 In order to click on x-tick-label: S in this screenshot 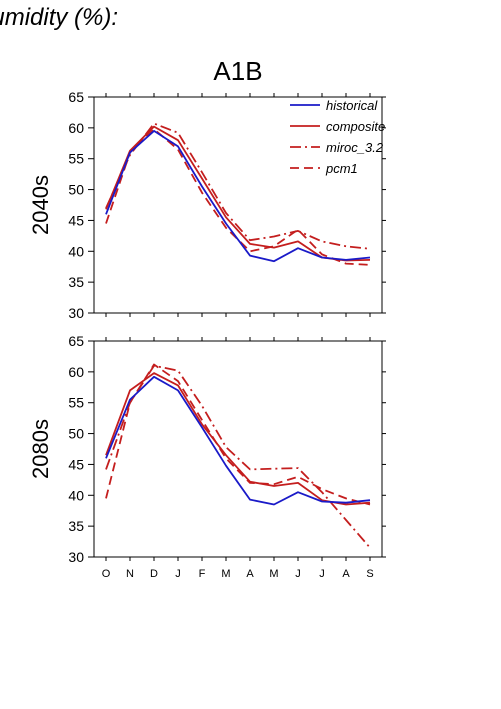, I will do `click(369, 574)`.